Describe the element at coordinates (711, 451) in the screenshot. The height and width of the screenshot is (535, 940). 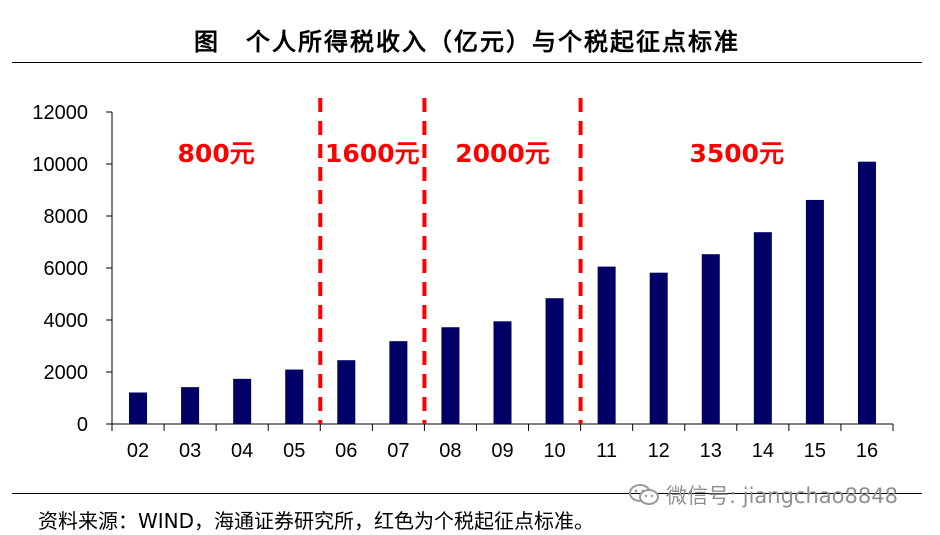
I see `x-tick-label: 13` at that location.